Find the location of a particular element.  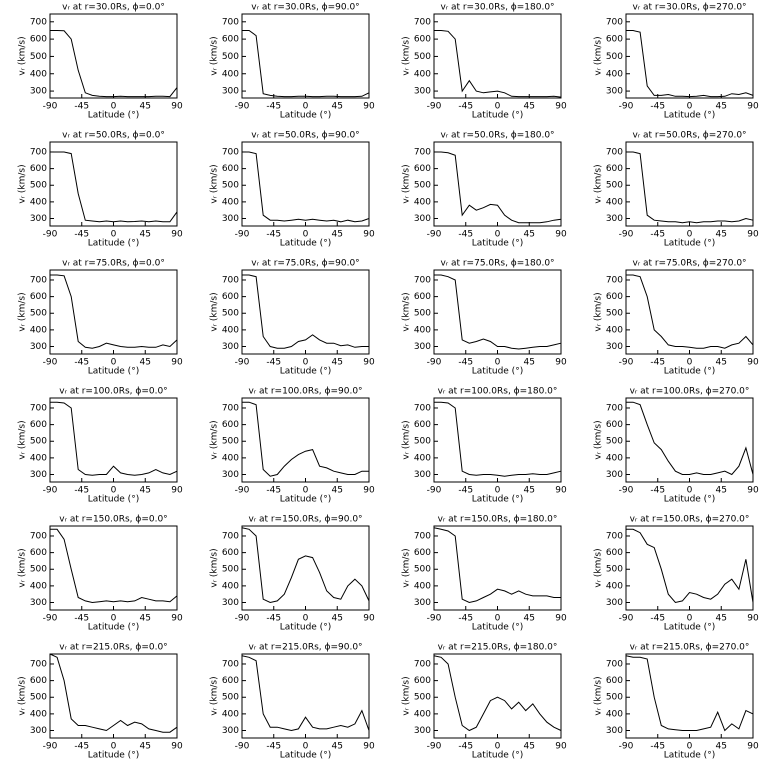

chart-title: vᵣ at r=100.0Rs, ϕ=90.0° is located at coordinates (305, 392).